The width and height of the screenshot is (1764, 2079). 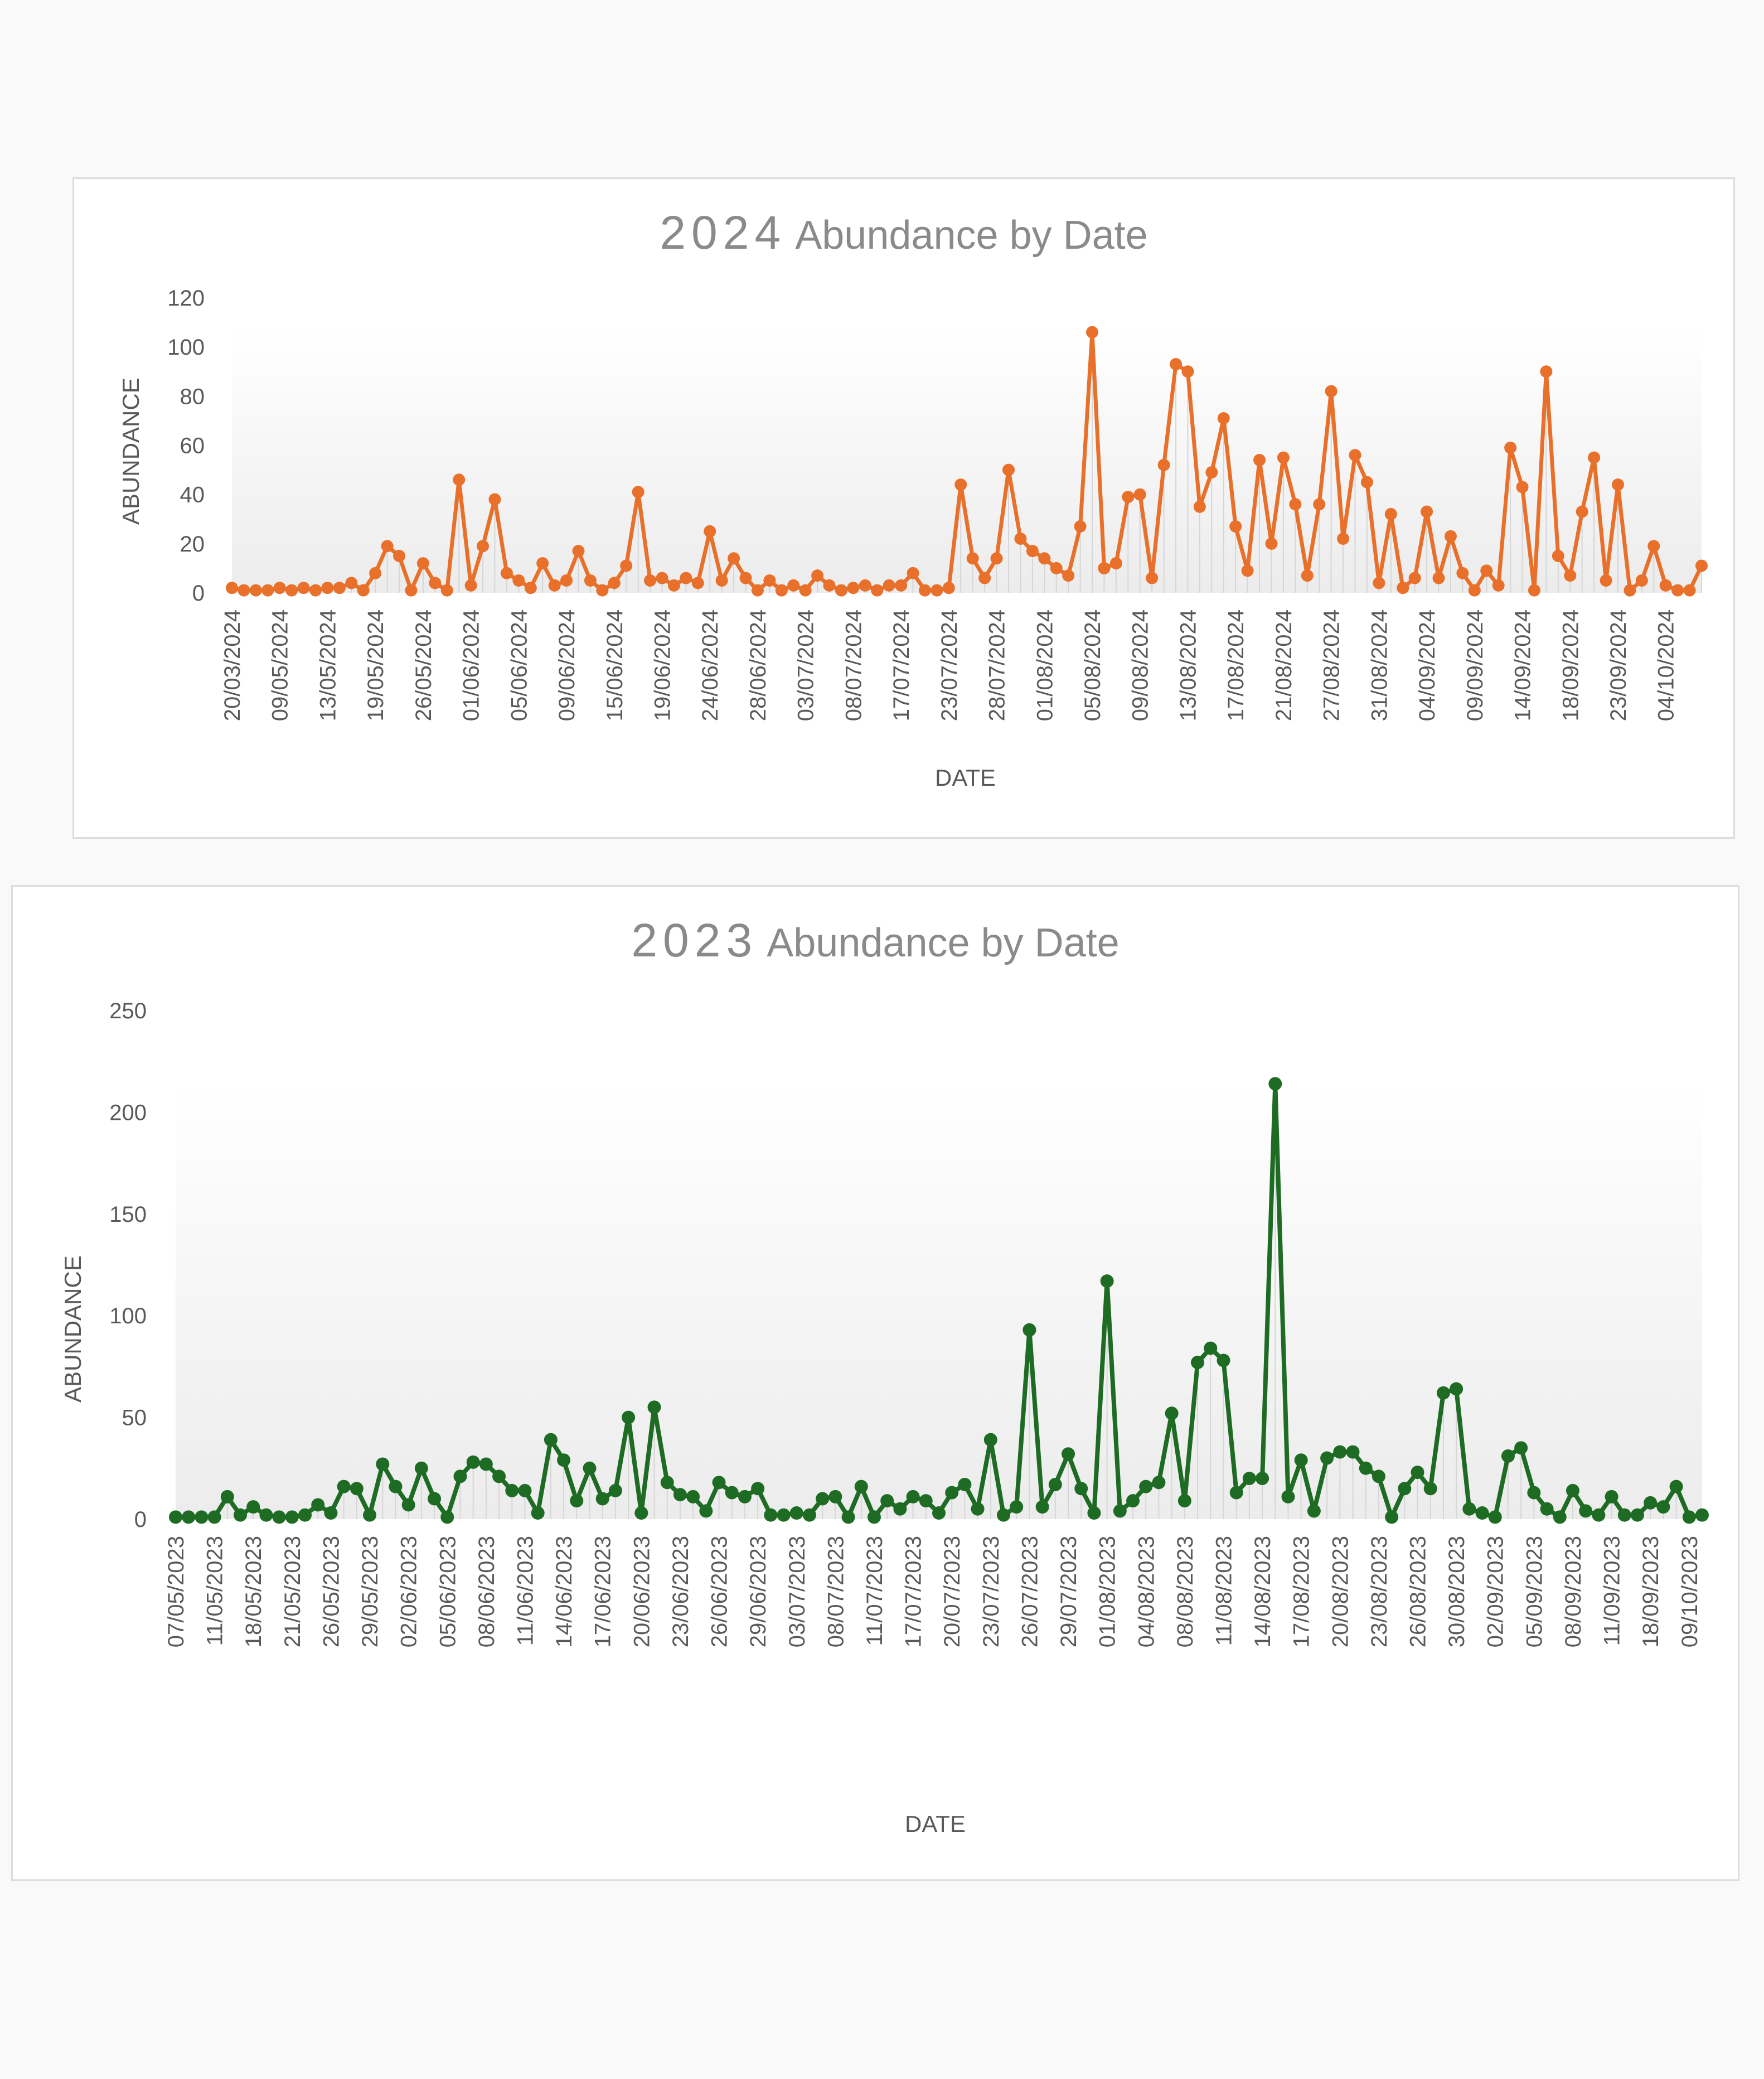 I want to click on chart-2023-x-tick-label: 29/05/2023, so click(x=370, y=1591).